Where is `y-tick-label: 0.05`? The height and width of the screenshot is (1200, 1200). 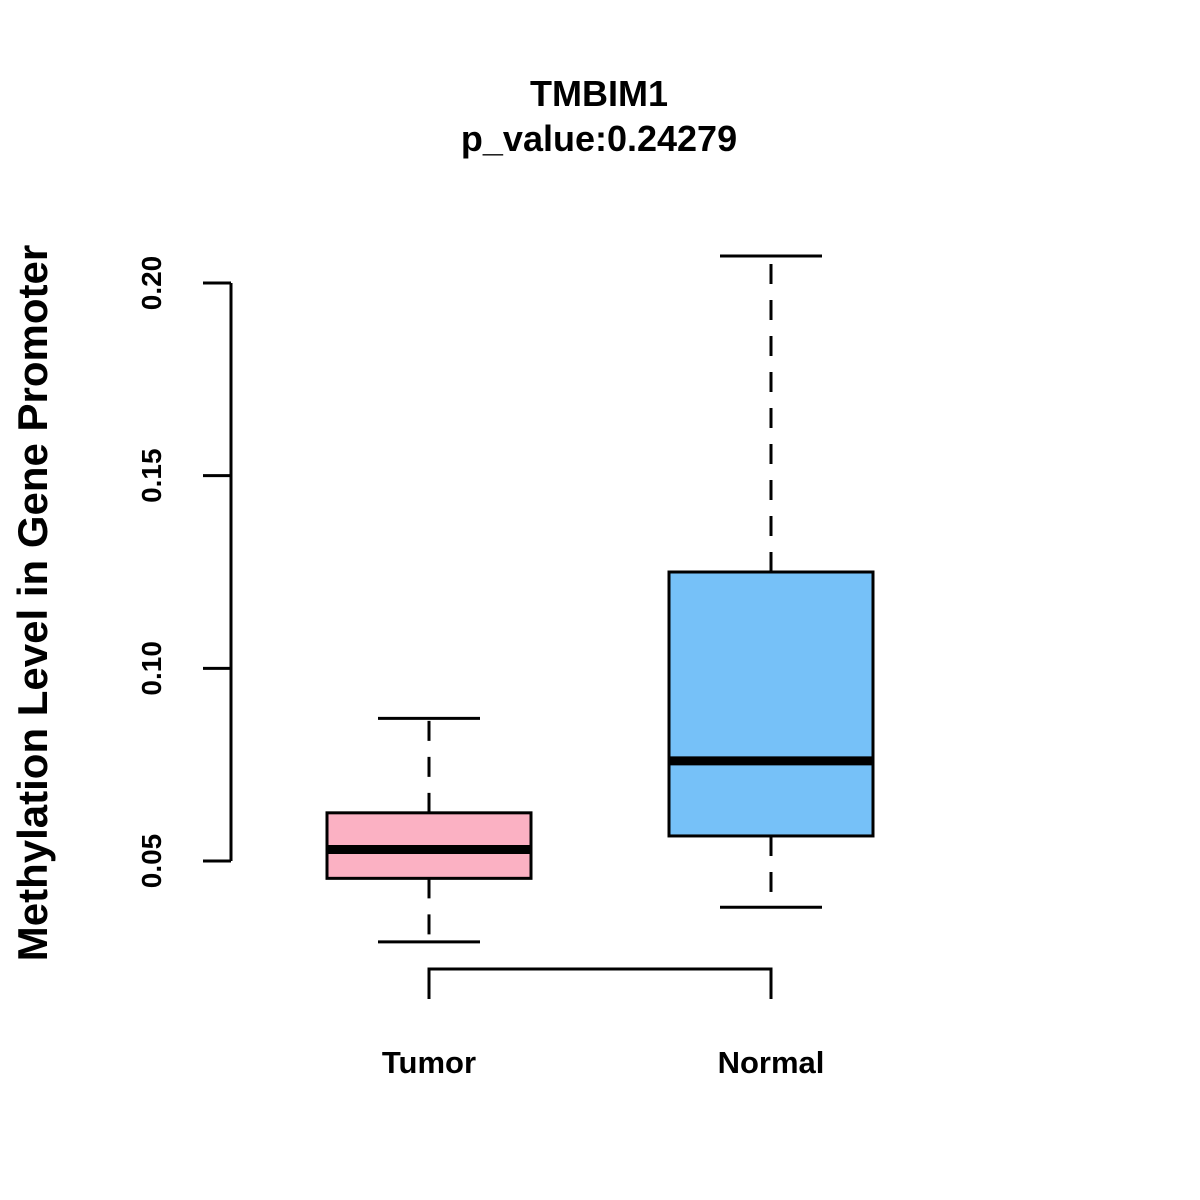 y-tick-label: 0.05 is located at coordinates (151, 861).